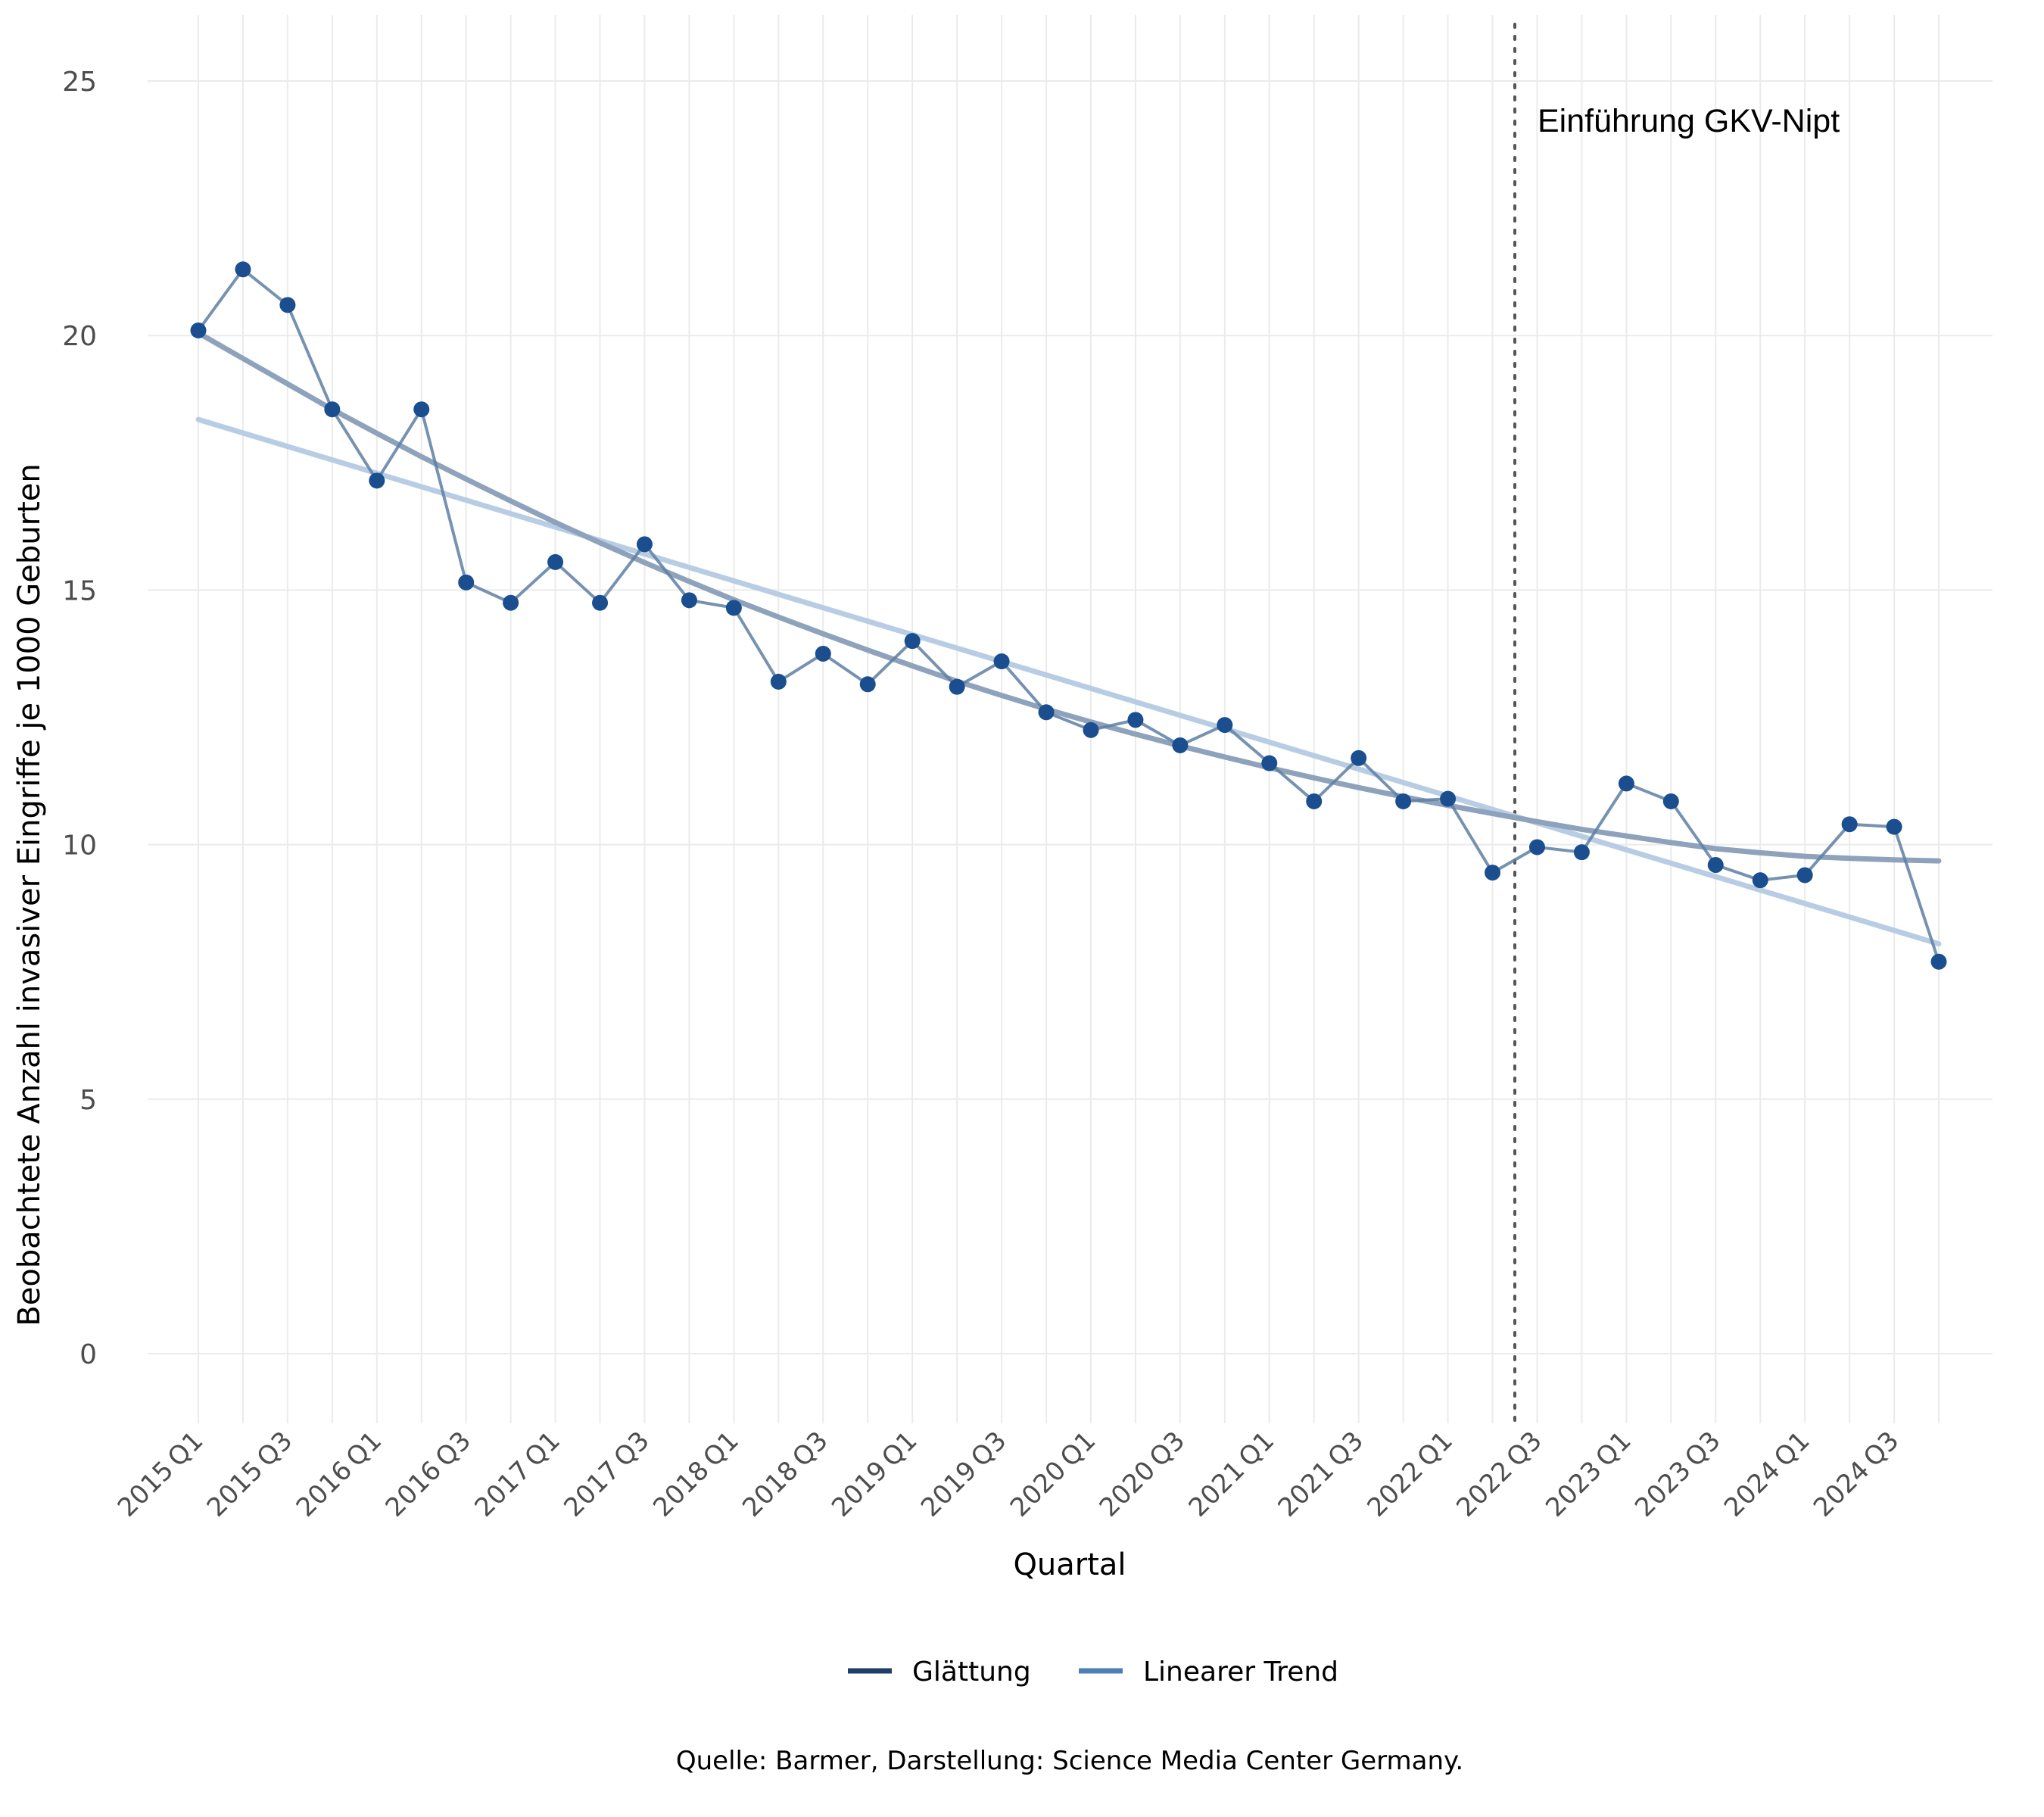 This screenshot has height=1817, width=2044. Describe the element at coordinates (1677, 1474) in the screenshot. I see `x-tick-label: 2023 Q3` at that location.